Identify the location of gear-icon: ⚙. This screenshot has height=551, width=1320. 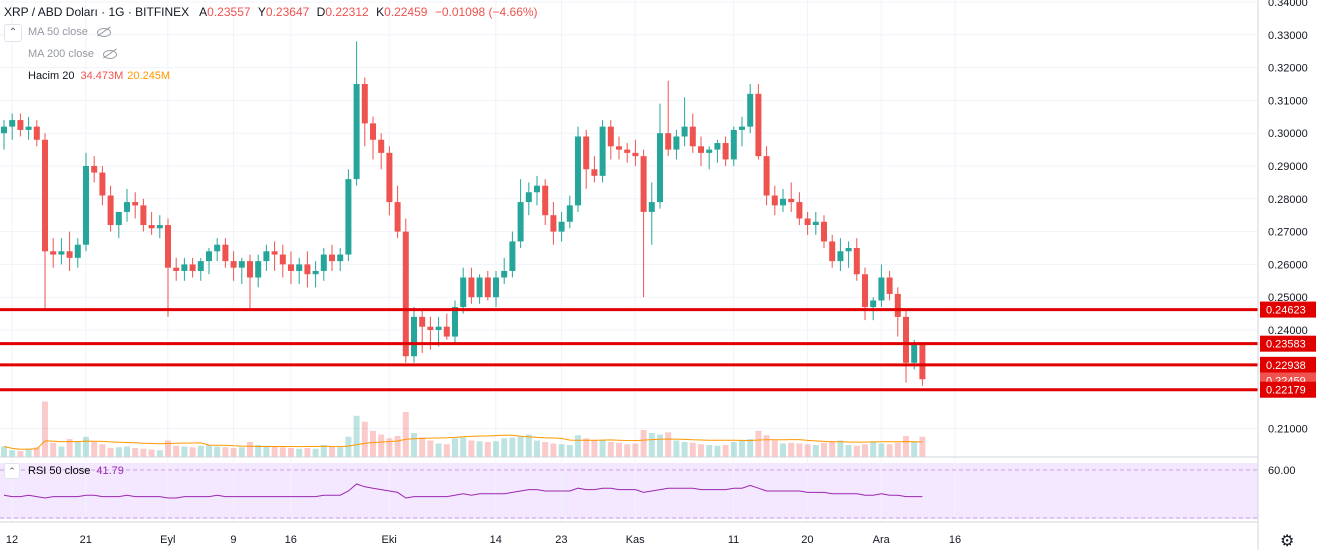
(1287, 541).